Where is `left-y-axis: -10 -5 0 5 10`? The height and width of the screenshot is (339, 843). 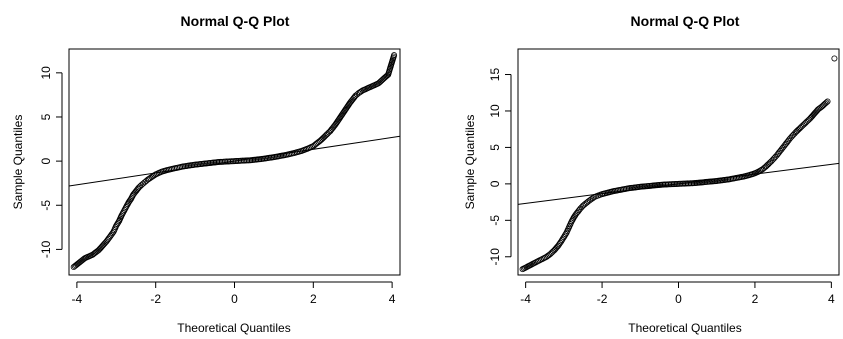
left-y-axis: -10 -5 0 5 10 is located at coordinates (51, 162).